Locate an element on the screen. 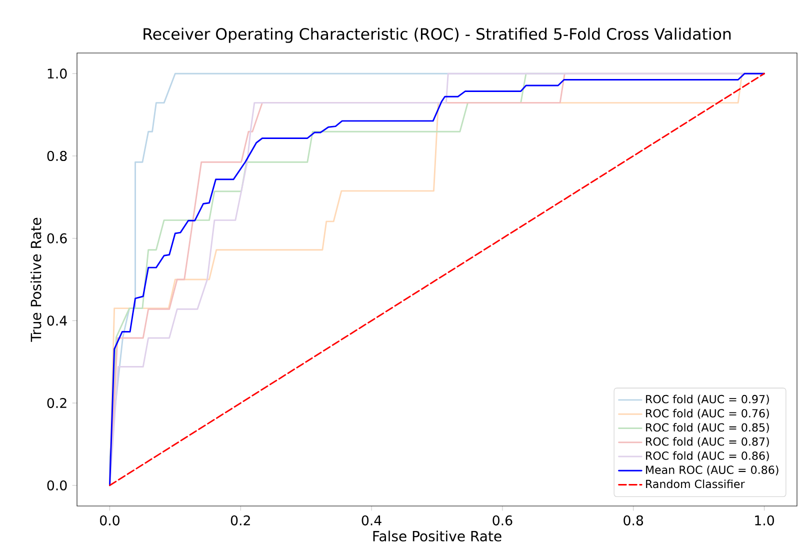 This screenshot has width=800, height=559. legend-label: Random Classifier is located at coordinates (695, 484).